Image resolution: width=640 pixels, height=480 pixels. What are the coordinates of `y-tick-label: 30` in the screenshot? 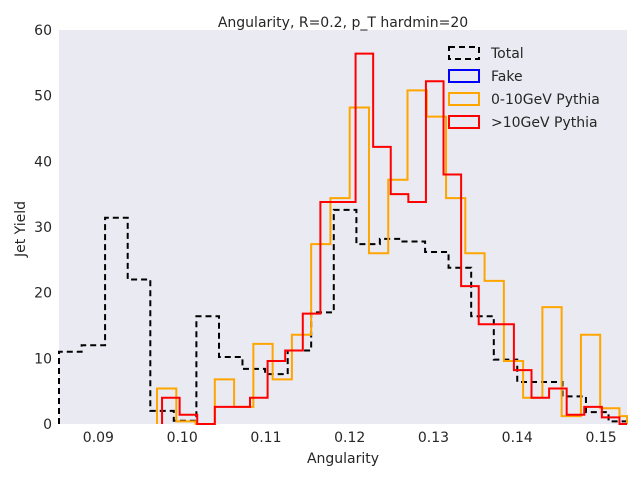 It's located at (43, 228).